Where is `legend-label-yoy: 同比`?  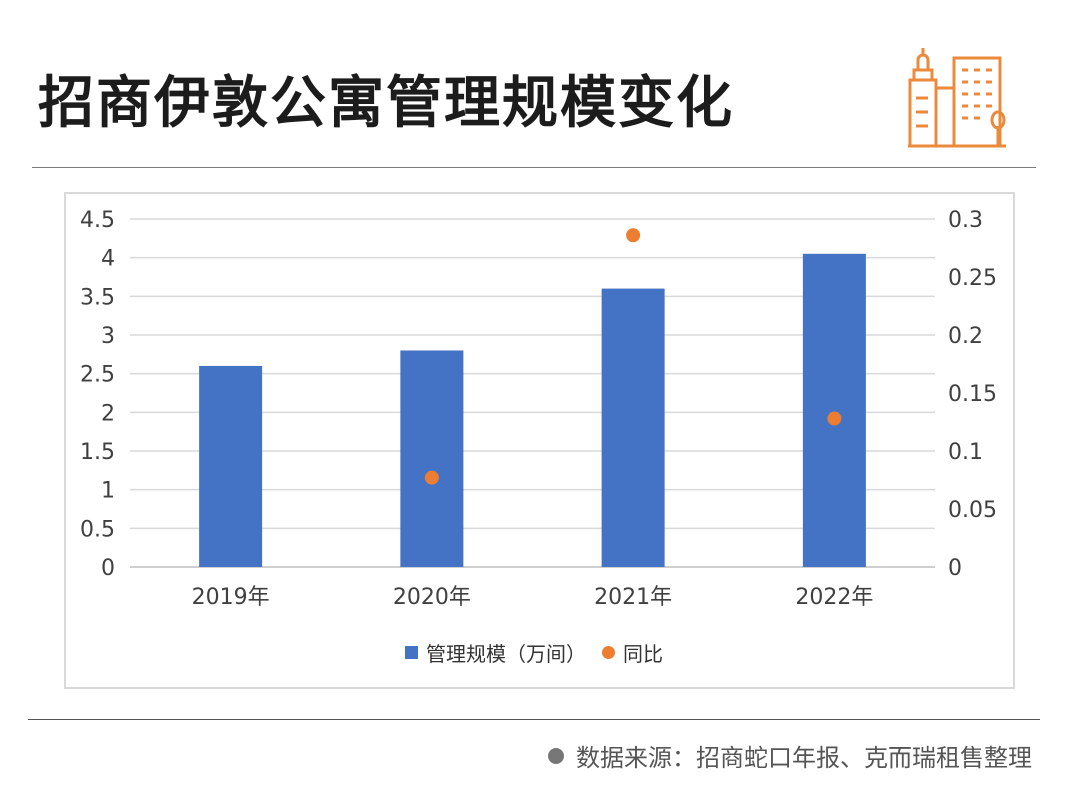 legend-label-yoy: 同比 is located at coordinates (643, 653).